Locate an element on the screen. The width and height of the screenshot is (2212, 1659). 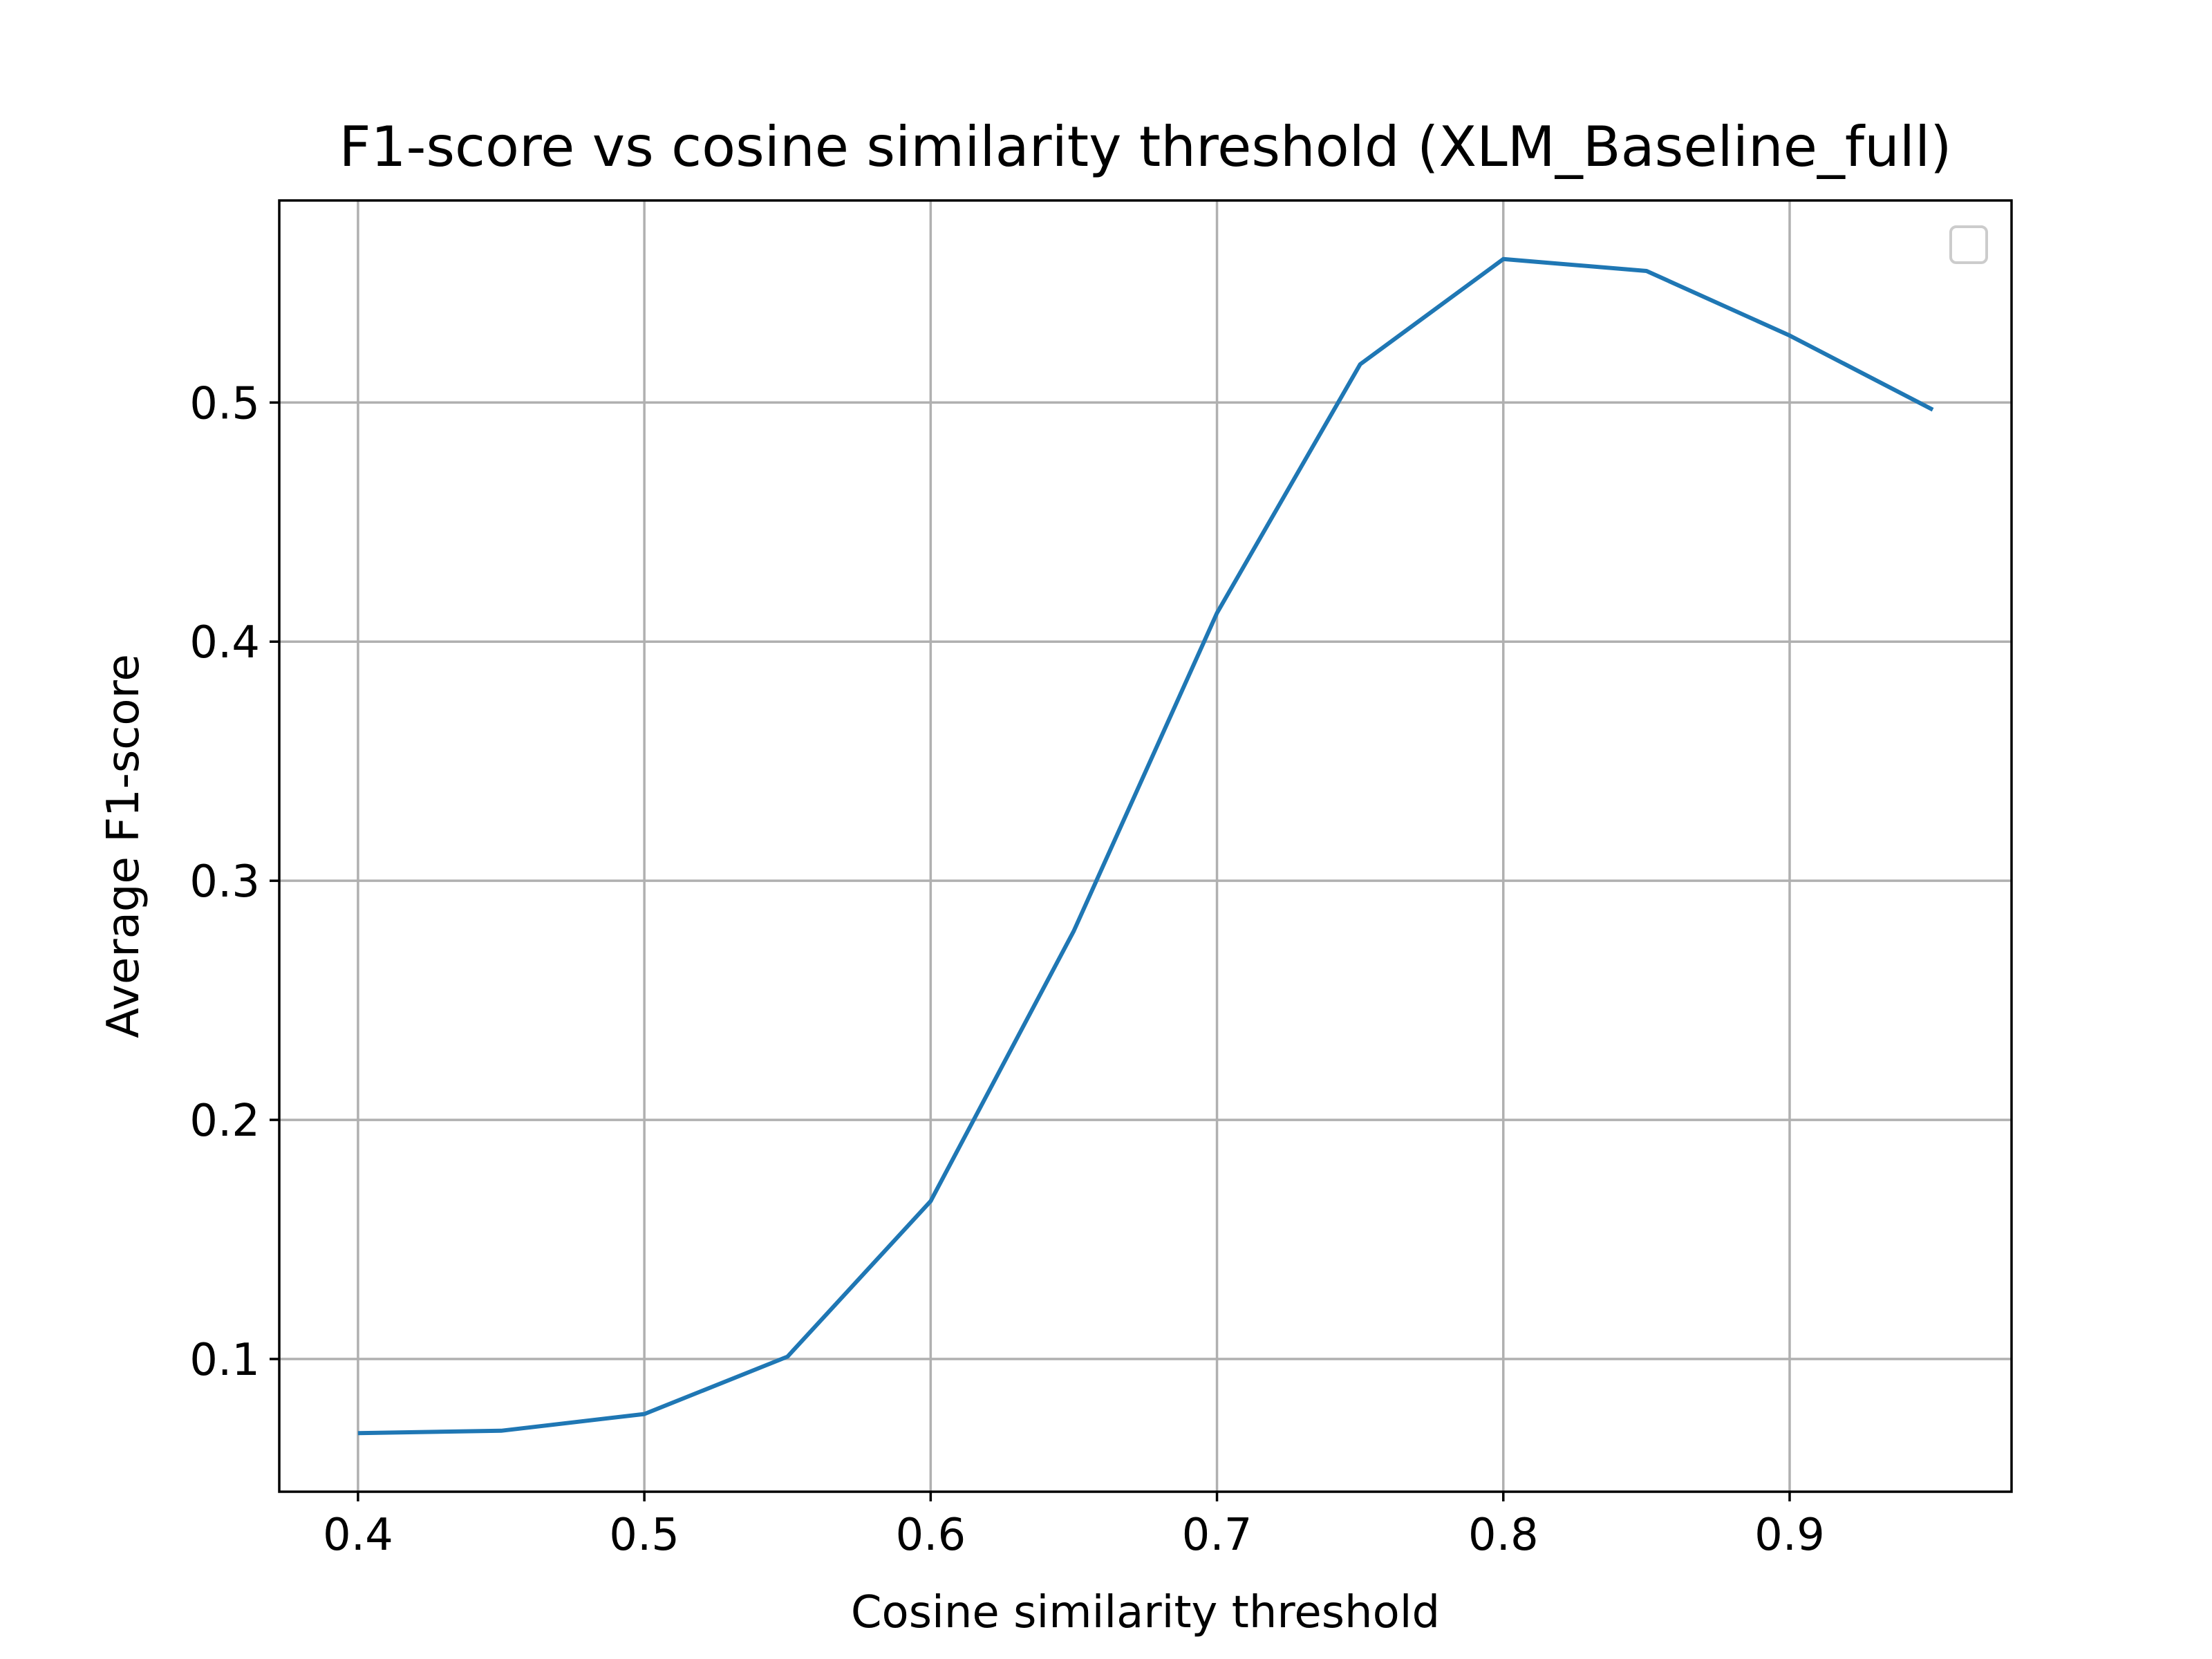
x-tick-label: 0.4 is located at coordinates (358, 1535).